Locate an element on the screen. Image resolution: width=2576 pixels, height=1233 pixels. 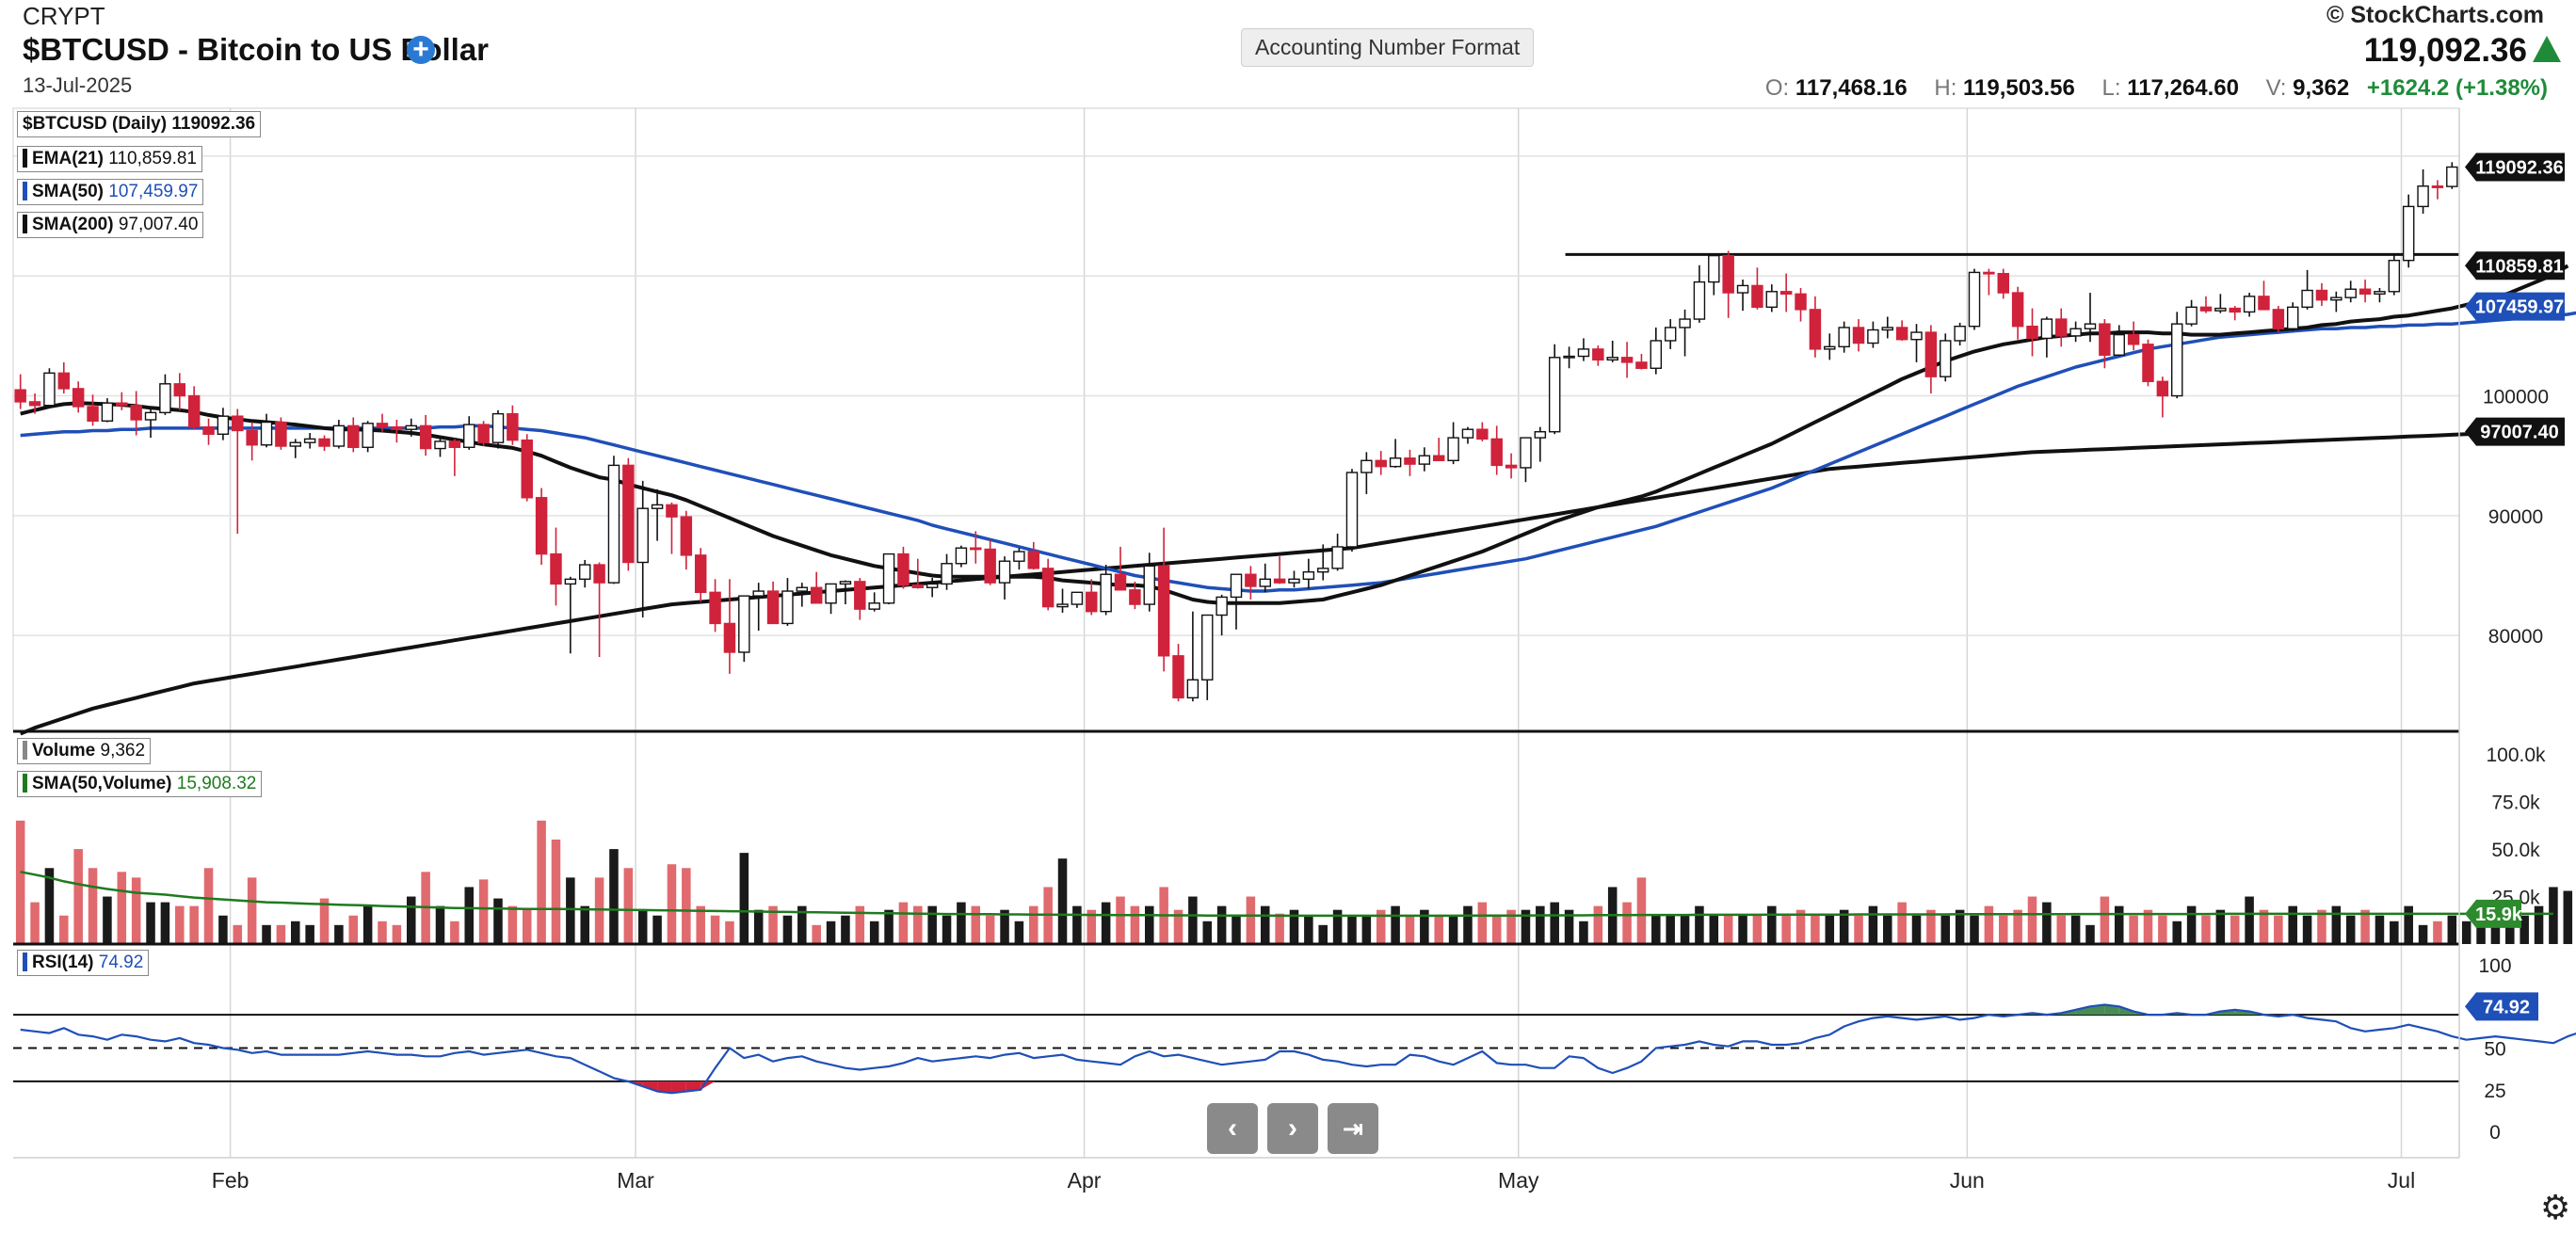
rsi-oversold-fill is located at coordinates (664, 1087).